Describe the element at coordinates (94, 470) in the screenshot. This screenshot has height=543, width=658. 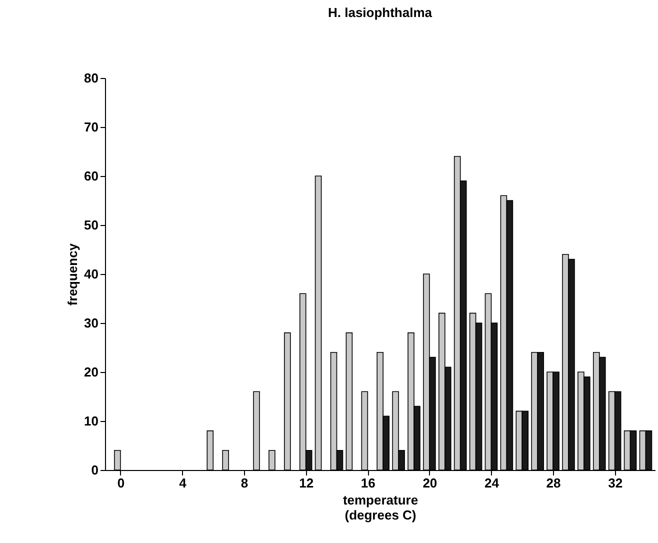
I see `y-tick-label: 0` at that location.